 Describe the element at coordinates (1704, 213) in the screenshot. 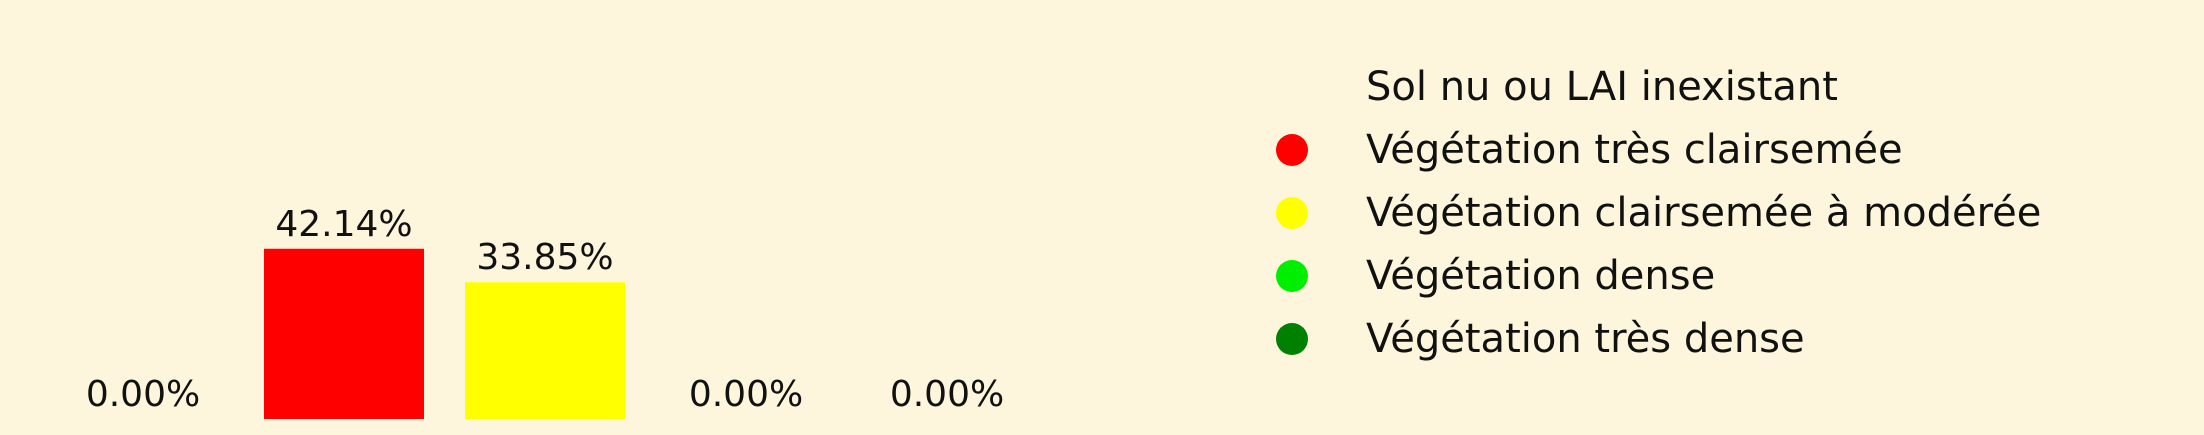

I see `legend-label: Végétation clairsemée à modérée` at that location.